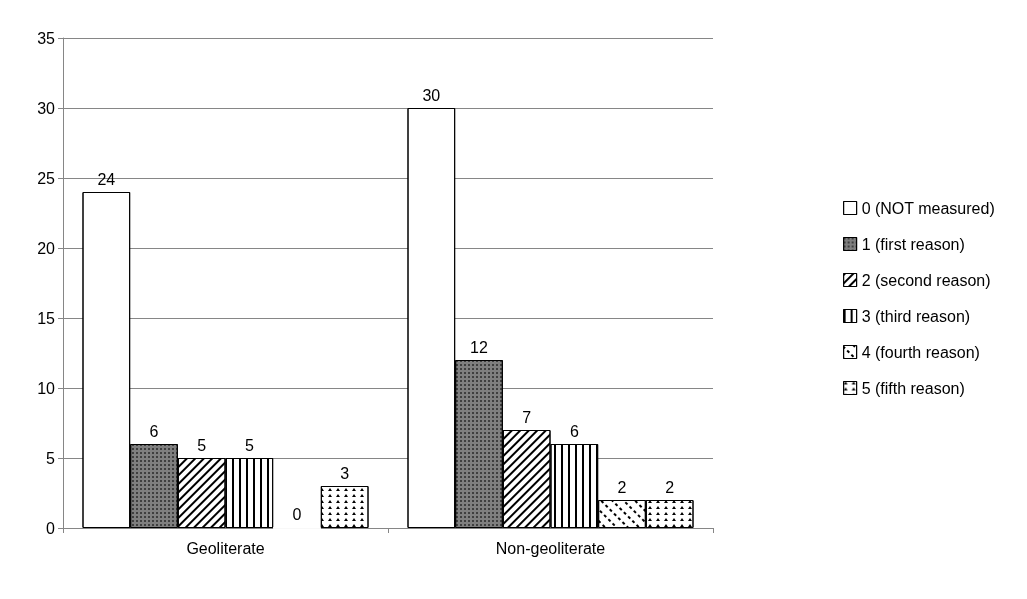 This screenshot has width=1027, height=599. I want to click on y-tick-label: 10, so click(46, 388).